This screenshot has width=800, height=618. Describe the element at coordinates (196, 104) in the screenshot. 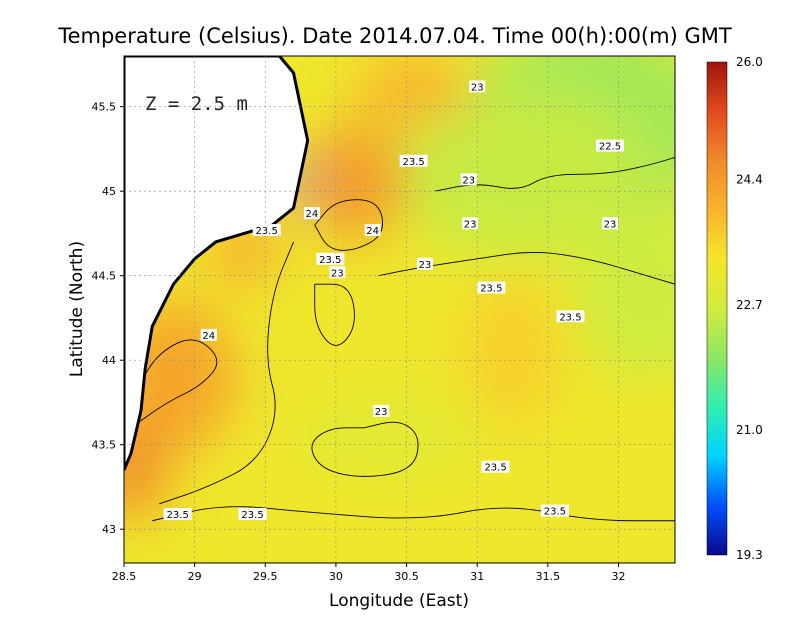

I see `depth-label: Z = 2.5 m` at that location.